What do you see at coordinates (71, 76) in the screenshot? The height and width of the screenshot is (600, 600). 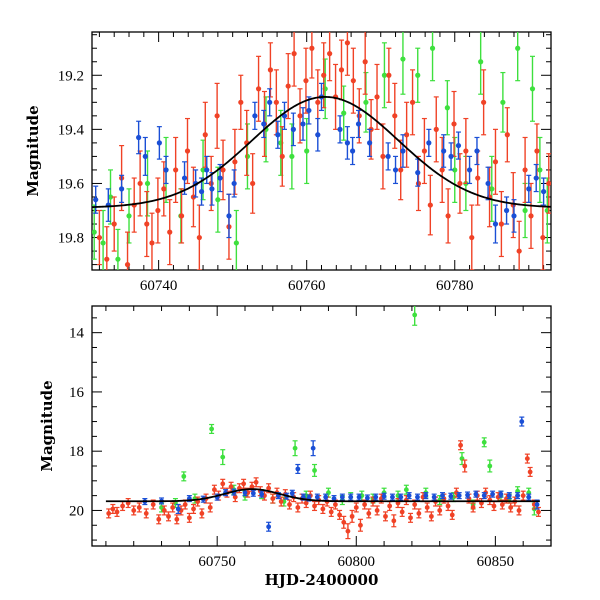 I see `y-tick-label: 19.2` at bounding box center [71, 76].